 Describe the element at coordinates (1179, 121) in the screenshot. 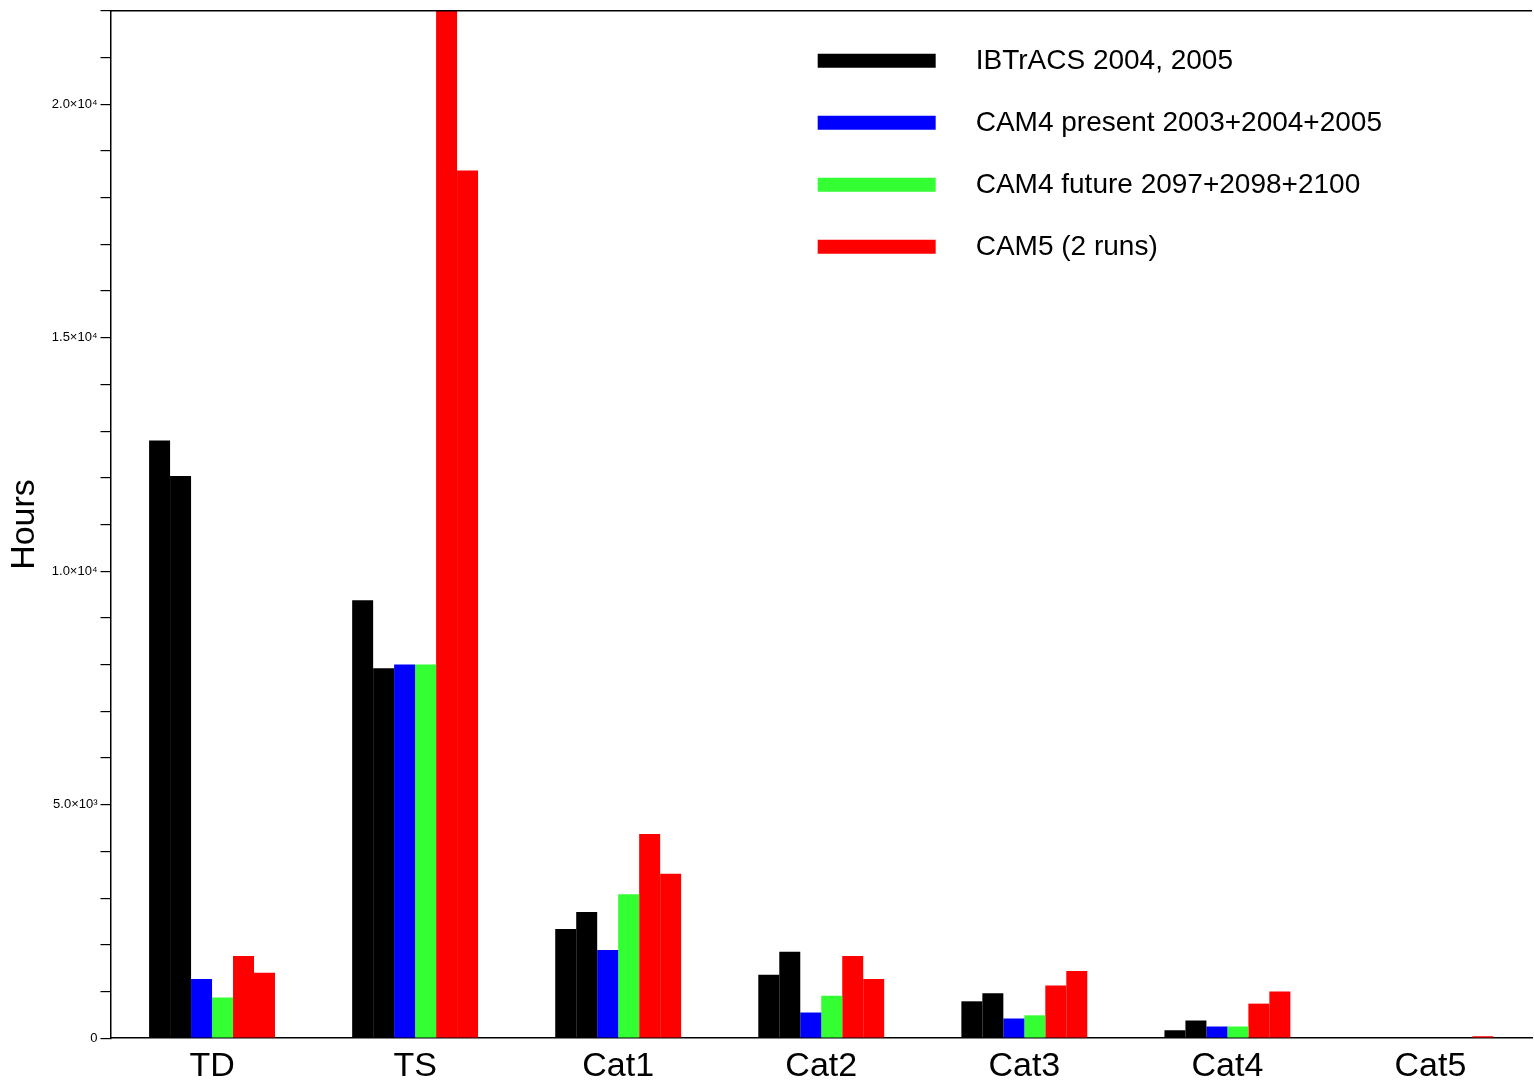

I see `legend-label: CAM4 present 2003+2004+2005` at that location.